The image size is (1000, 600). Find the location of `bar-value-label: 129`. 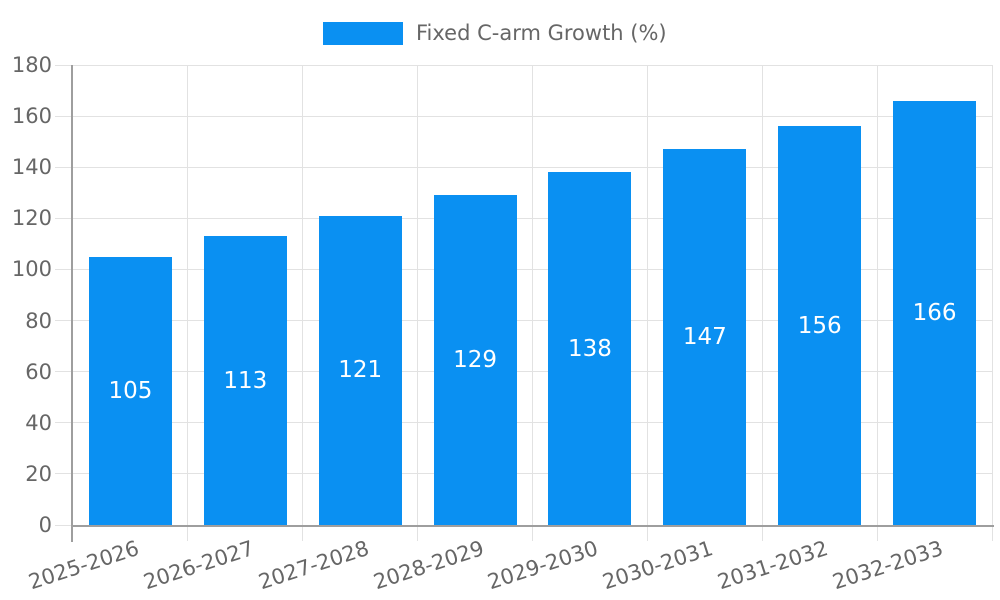

bar-value-label: 129 is located at coordinates (475, 360).